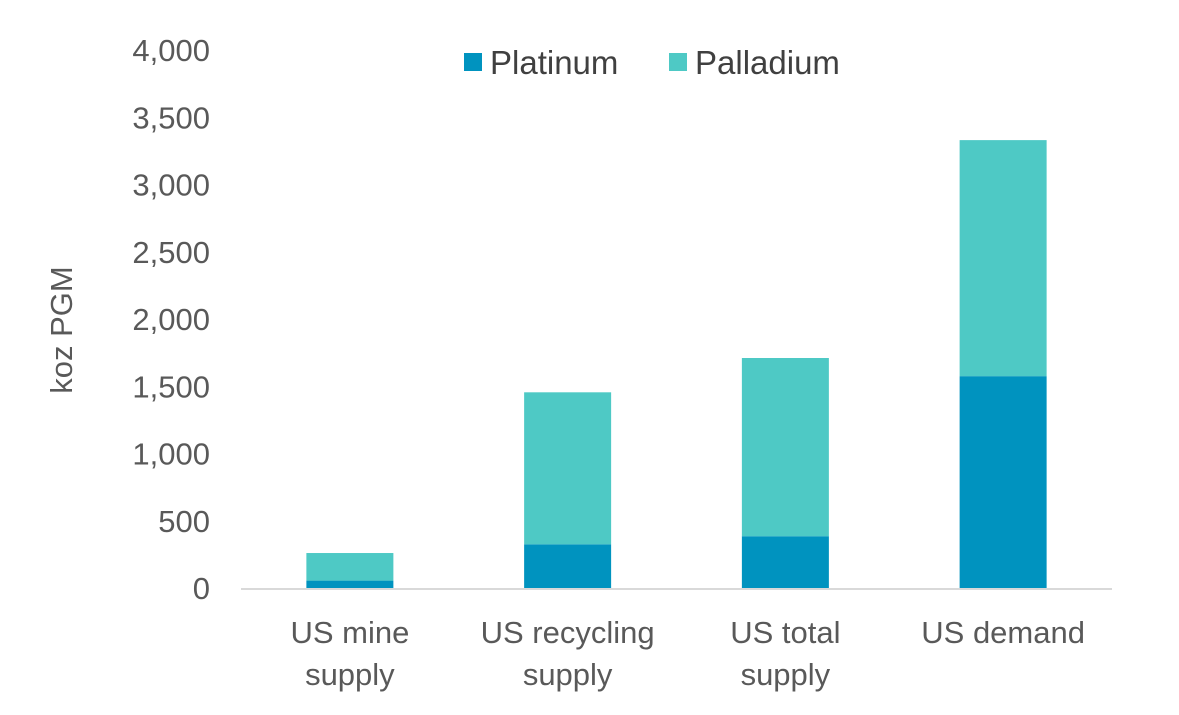 The height and width of the screenshot is (715, 1179). Describe the element at coordinates (171, 185) in the screenshot. I see `y-tick-label: 3,000` at that location.